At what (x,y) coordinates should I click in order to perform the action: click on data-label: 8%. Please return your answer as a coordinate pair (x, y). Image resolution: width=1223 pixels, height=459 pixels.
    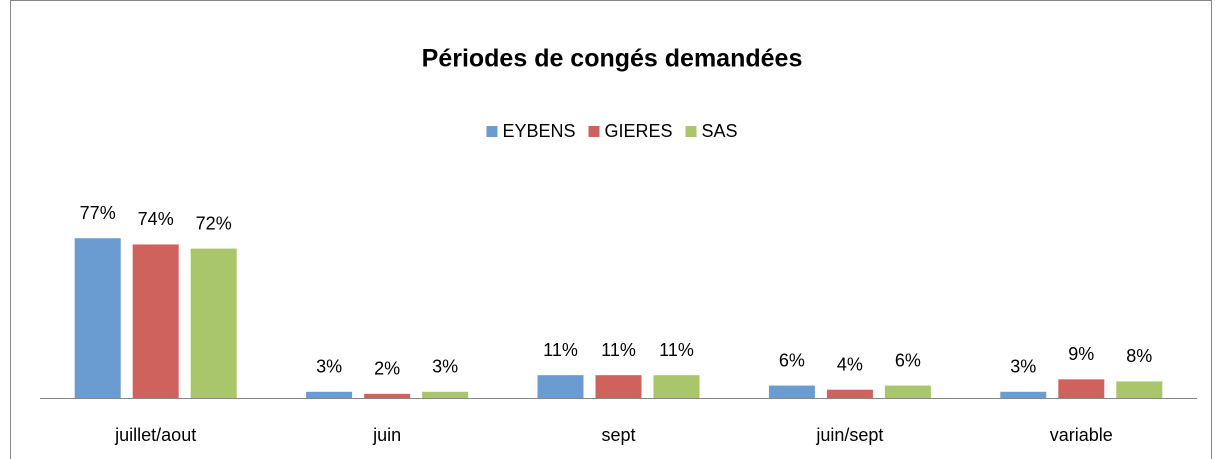
    Looking at the image, I should click on (1139, 356).